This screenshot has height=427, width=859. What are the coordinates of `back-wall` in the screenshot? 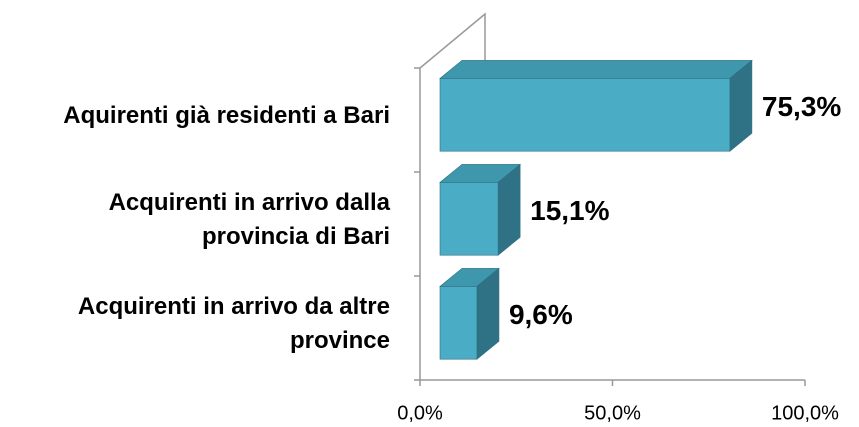 It's located at (452, 196).